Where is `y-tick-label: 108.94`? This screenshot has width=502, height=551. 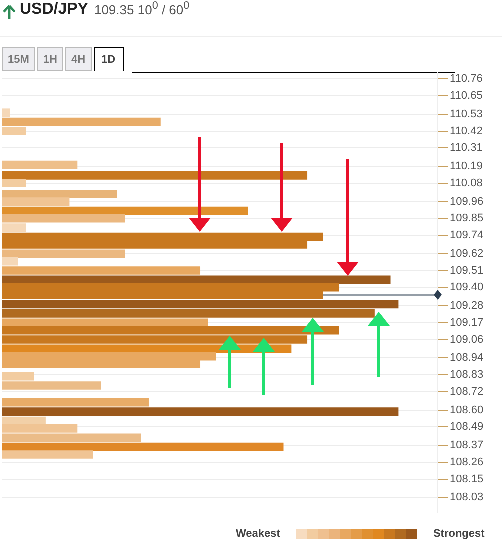
y-tick-label: 108.94 is located at coordinates (467, 358).